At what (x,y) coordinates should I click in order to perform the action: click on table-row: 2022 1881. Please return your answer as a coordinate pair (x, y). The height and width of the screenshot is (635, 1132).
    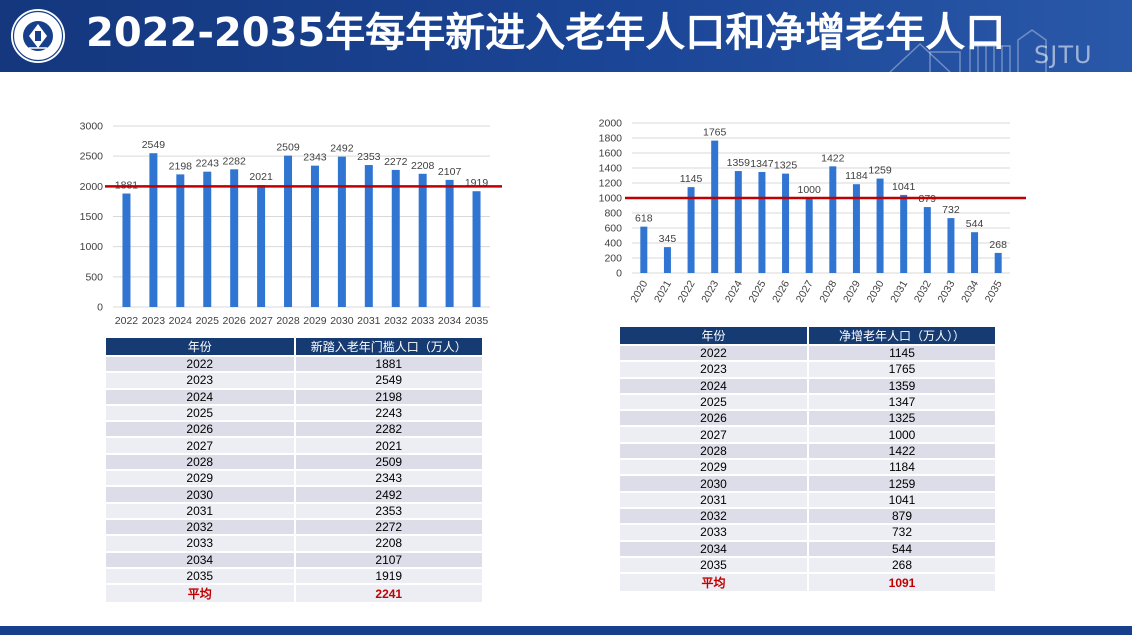
    Looking at the image, I should click on (295, 363).